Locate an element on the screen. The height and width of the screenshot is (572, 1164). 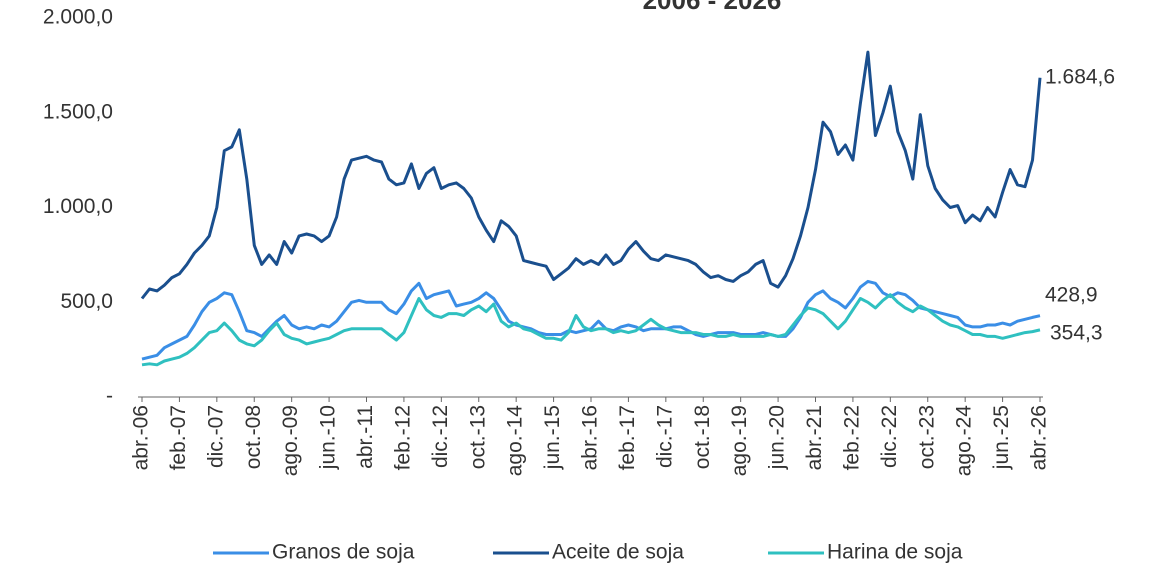
x-tick-label: oct.-08 is located at coordinates (253, 437).